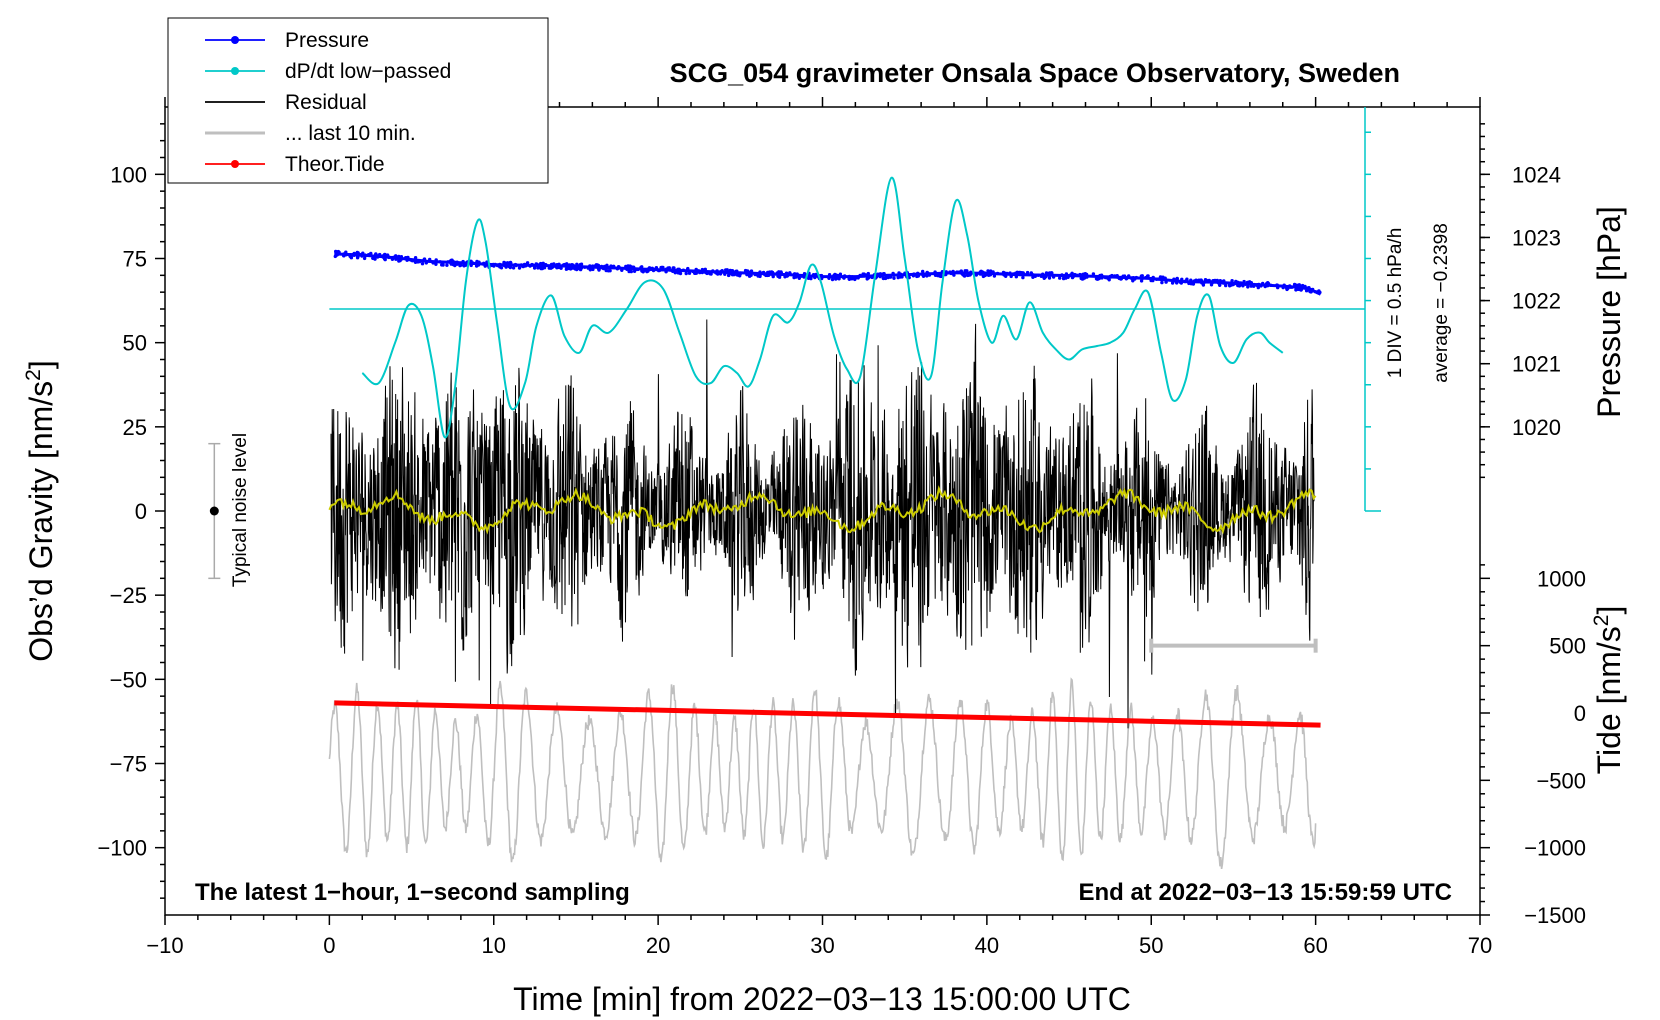 This screenshot has width=1660, height=1020. What do you see at coordinates (1561, 780) in the screenshot?
I see `tide-tick-label: −500` at bounding box center [1561, 780].